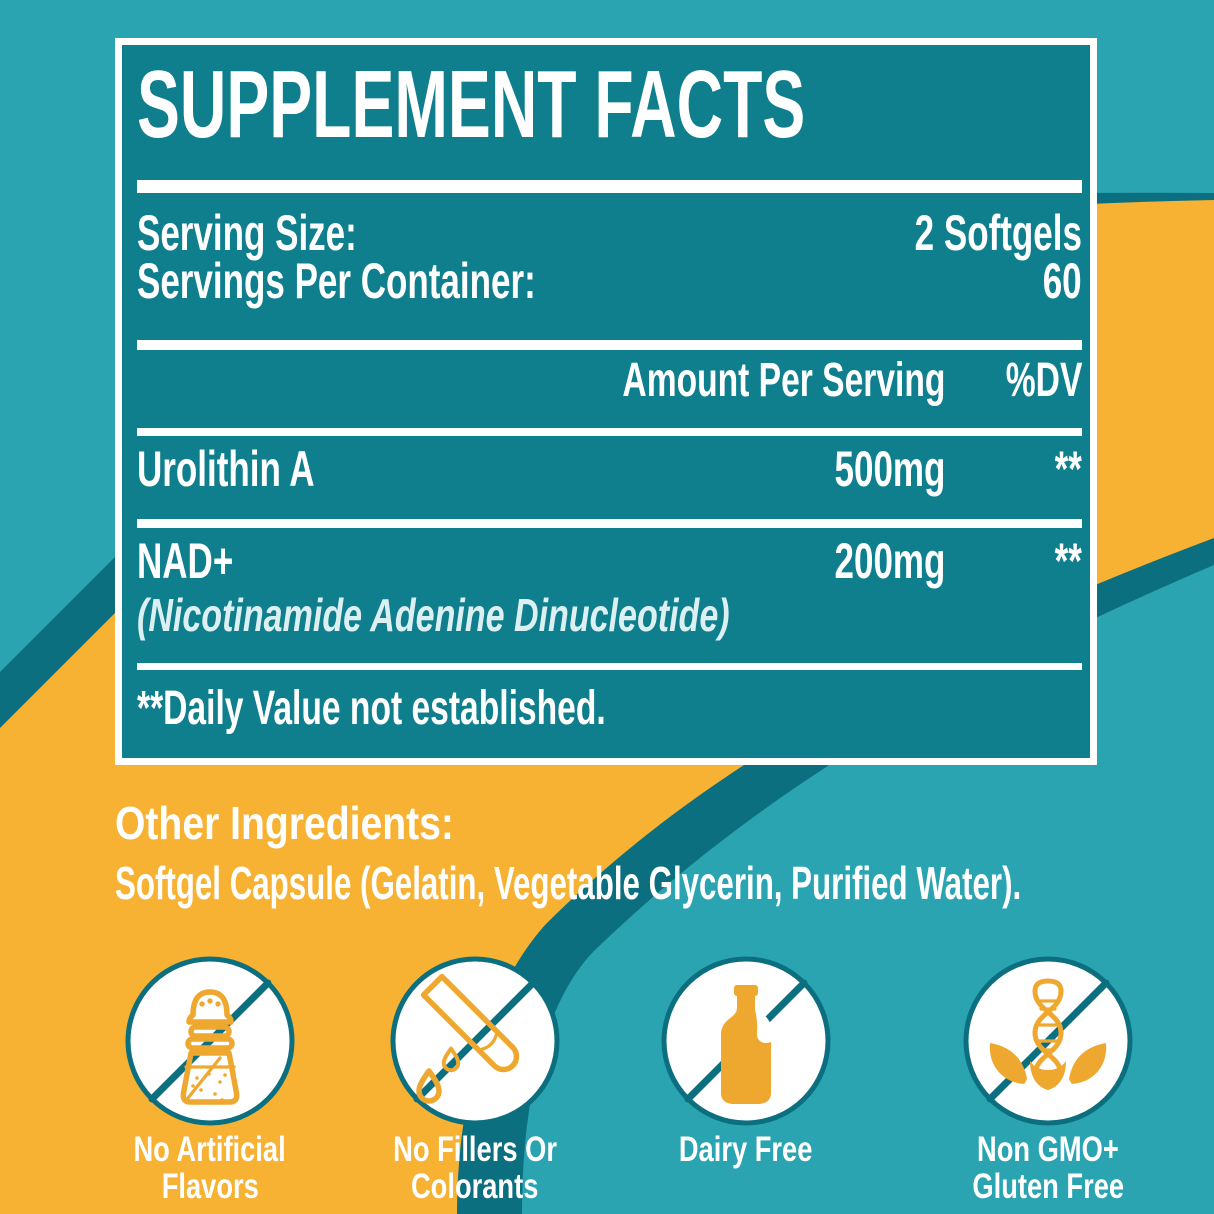 The image size is (1214, 1214). What do you see at coordinates (185, 561) in the screenshot?
I see `nutrient-name: NAD+` at bounding box center [185, 561].